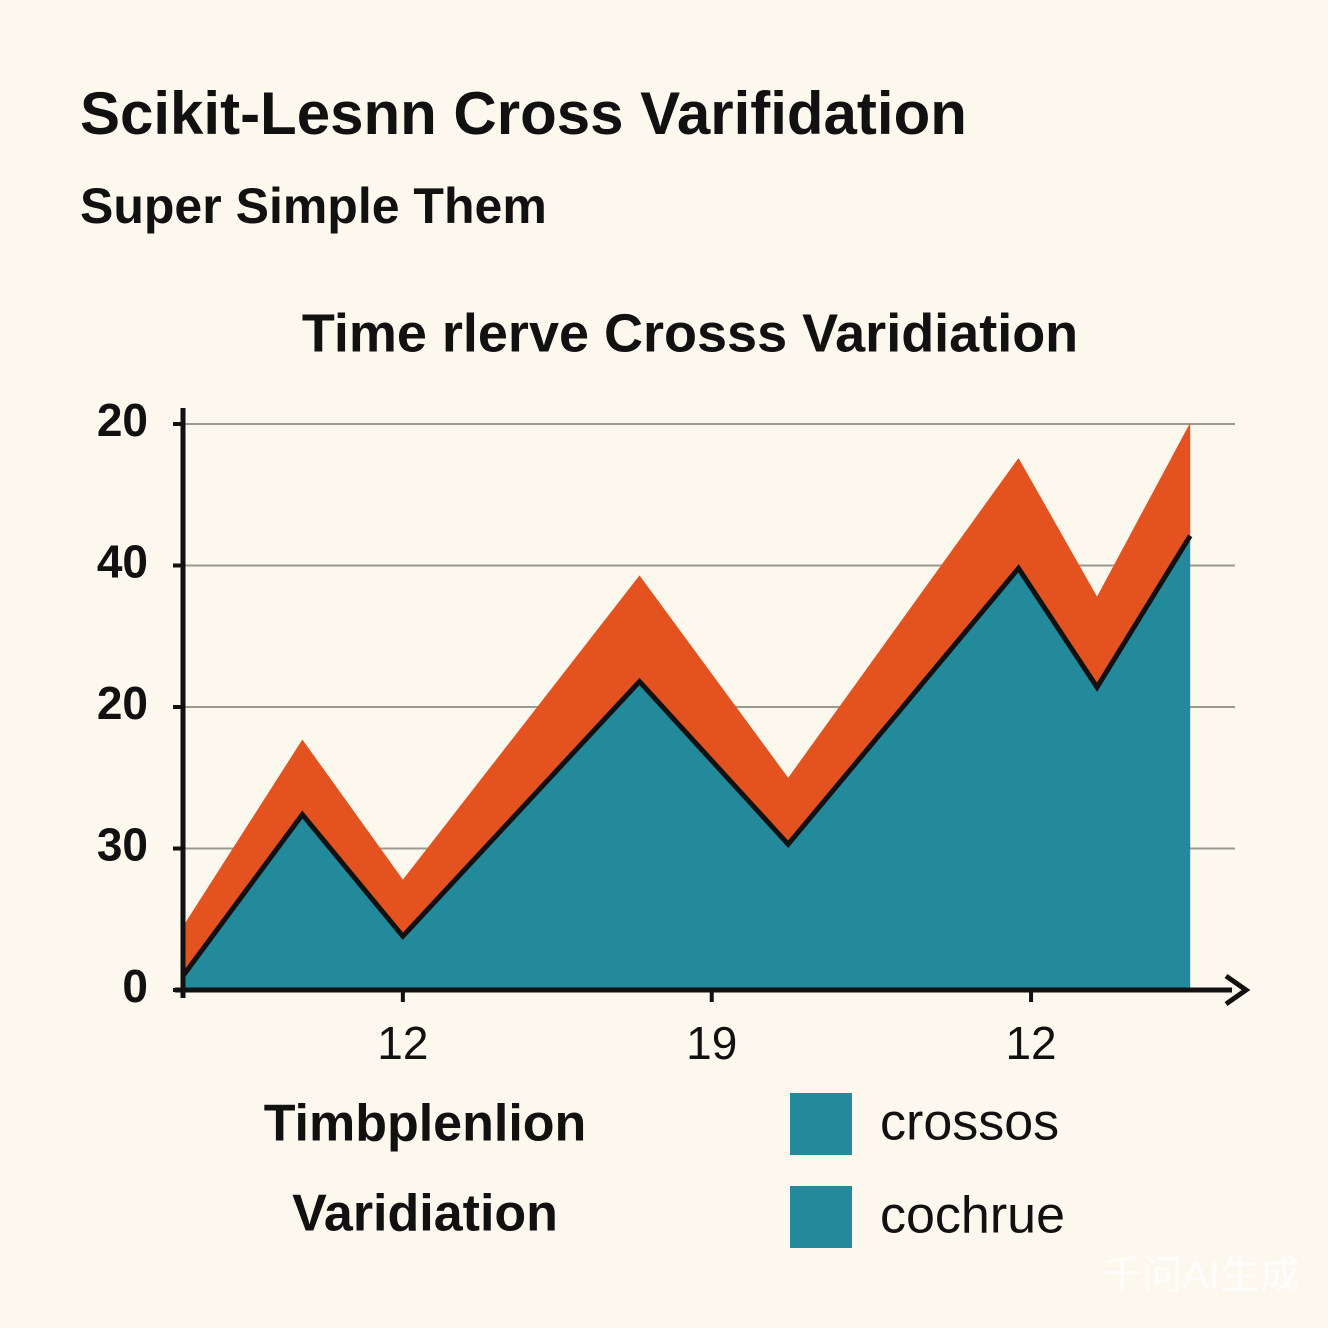 The height and width of the screenshot is (1328, 1328). What do you see at coordinates (972, 1216) in the screenshot?
I see `legend-label: cochrue` at bounding box center [972, 1216].